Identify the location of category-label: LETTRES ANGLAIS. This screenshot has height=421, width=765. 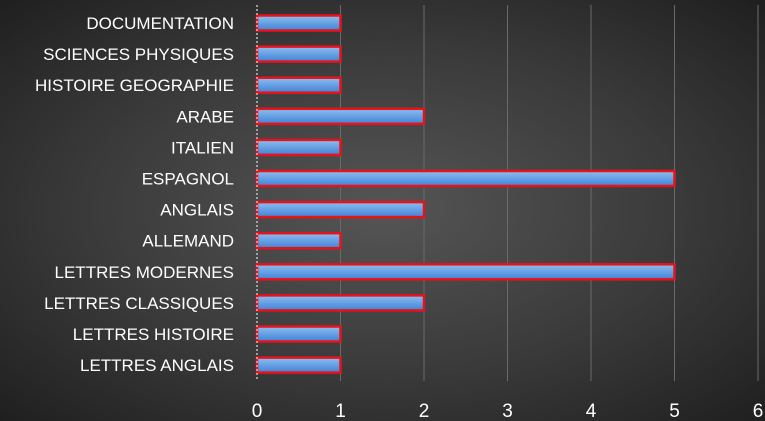
(157, 365).